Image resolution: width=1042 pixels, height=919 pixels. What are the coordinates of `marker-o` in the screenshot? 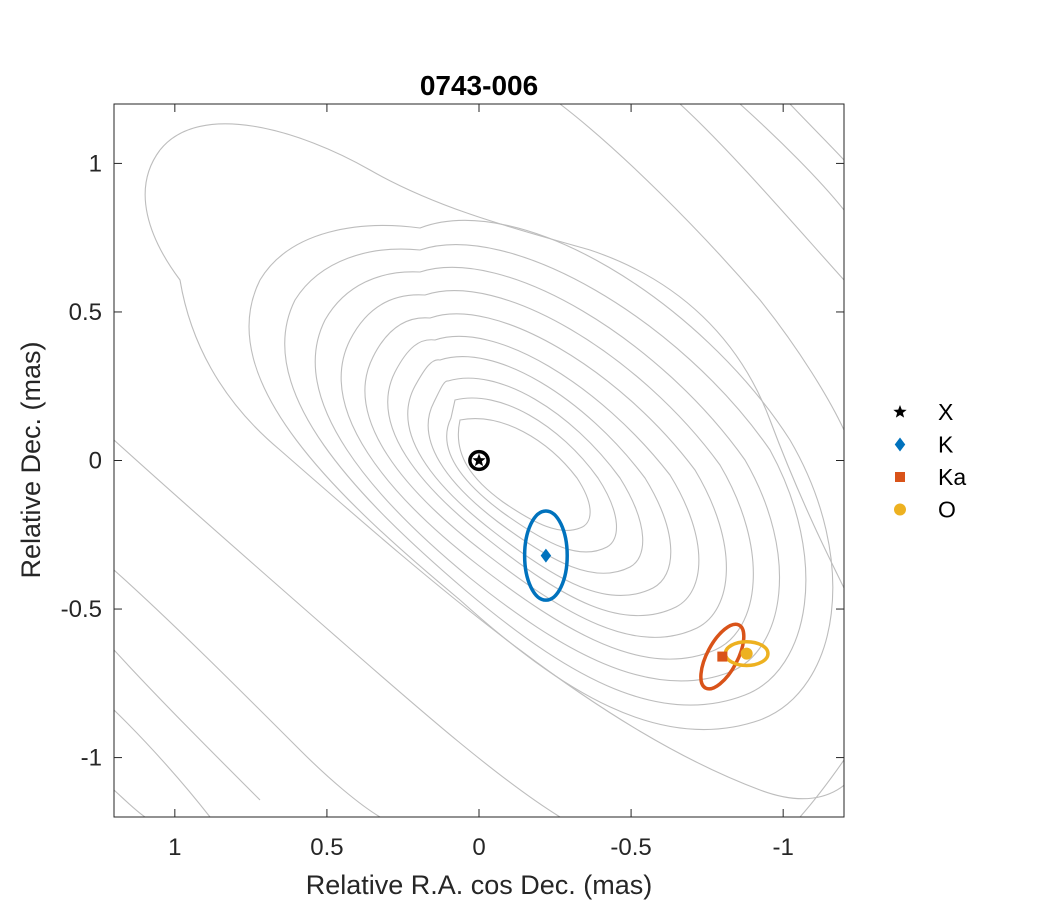 It's located at (746, 653).